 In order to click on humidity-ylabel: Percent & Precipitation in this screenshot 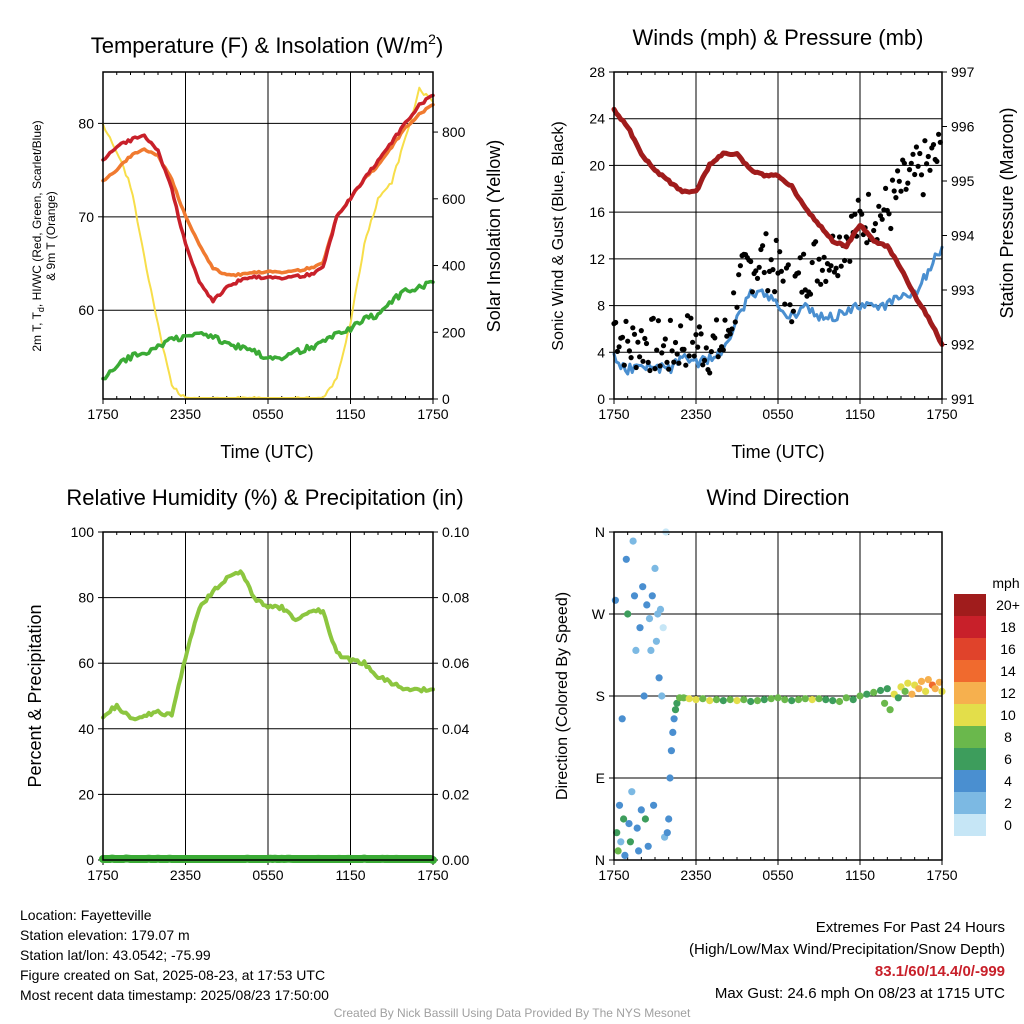, I will do `click(35, 695)`.